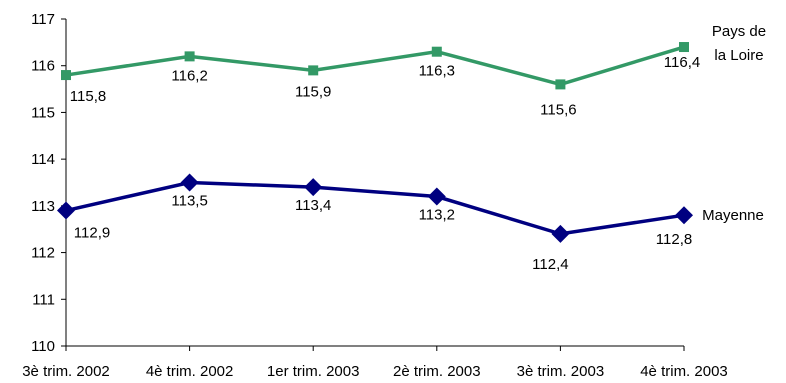 The image size is (786, 383). I want to click on y-tick-label: 112, so click(43, 253).